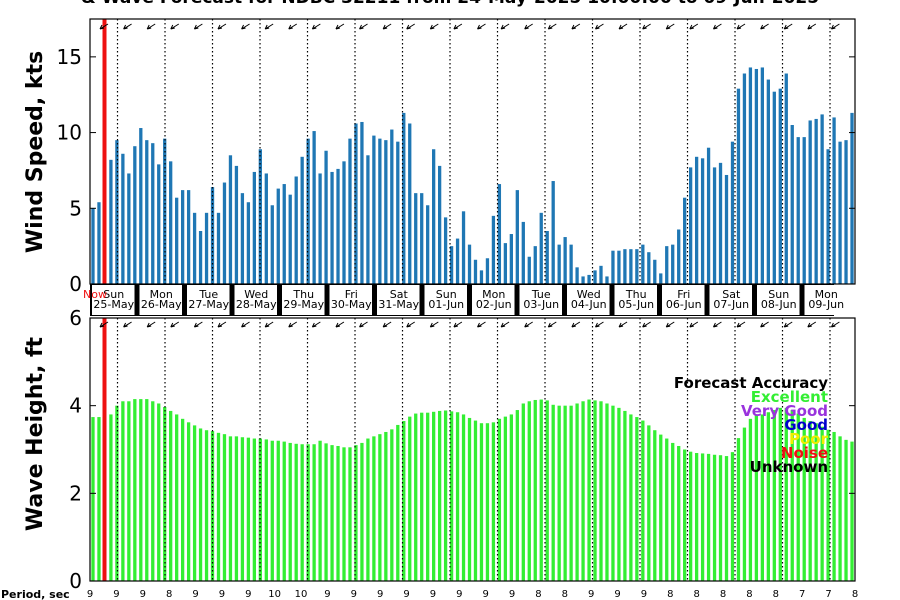  Describe the element at coordinates (256, 294) in the screenshot. I see `day-name-label: Wed` at that location.